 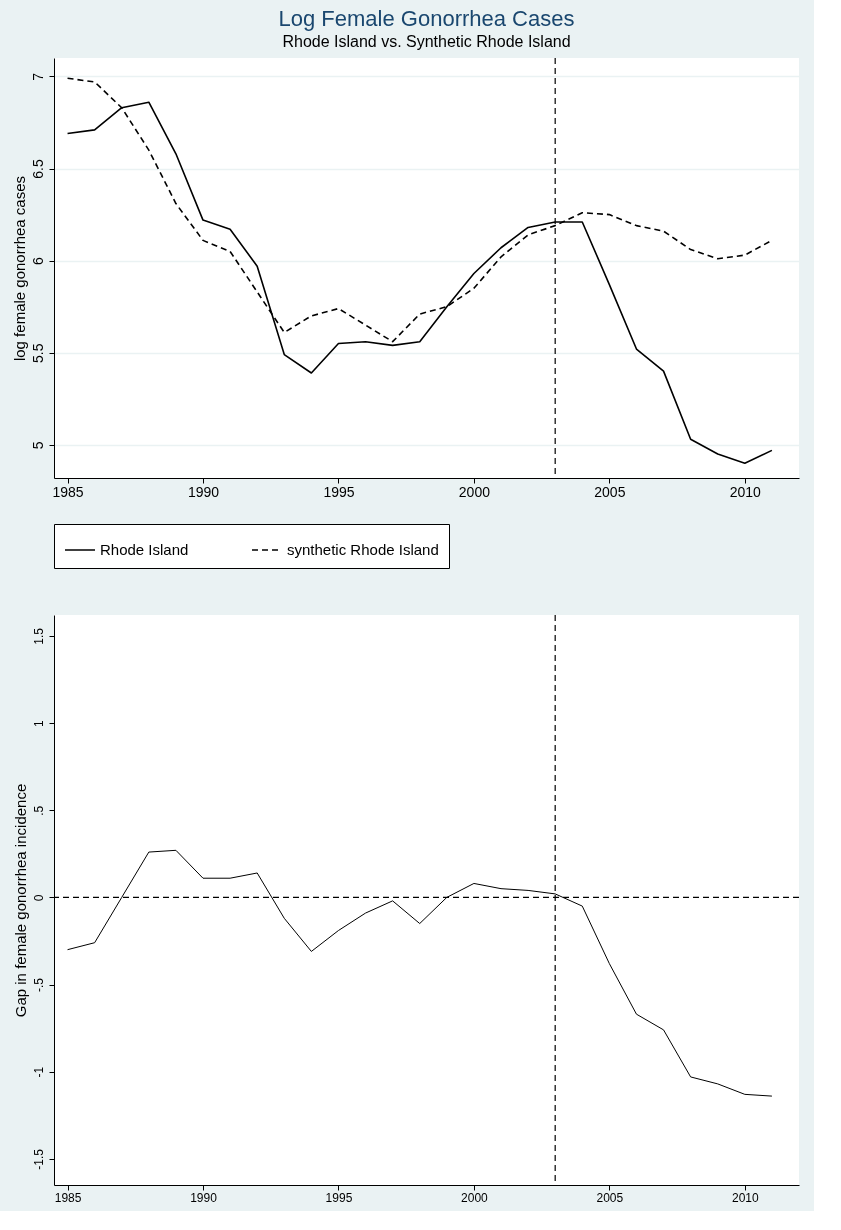 I want to click on y-tick-label: 1, so click(x=38, y=723).